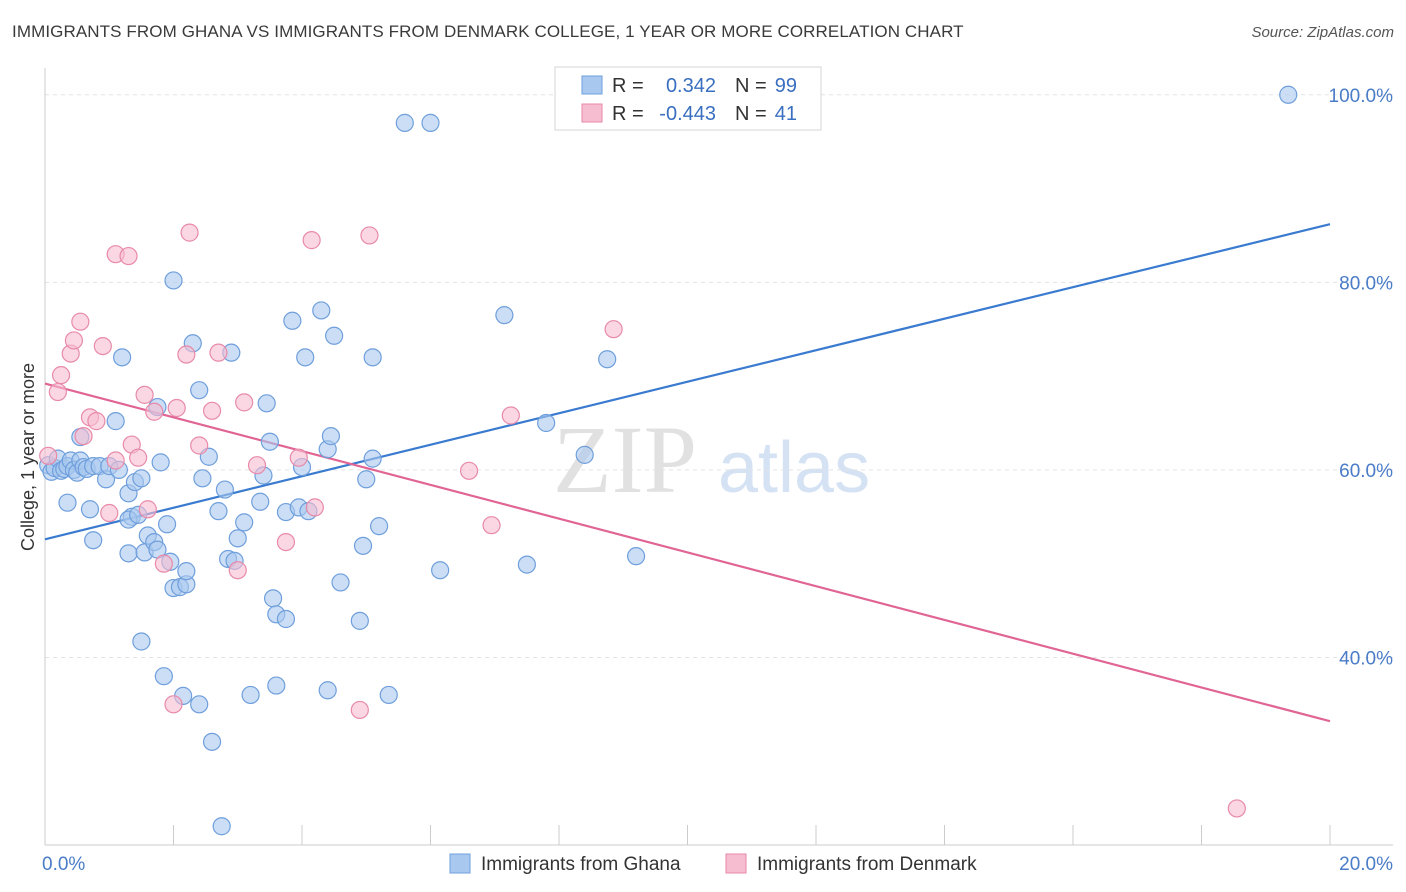 The width and height of the screenshot is (1406, 892). Describe the element at coordinates (1366, 658) in the screenshot. I see `y-tick-label: 40.0%` at that location.